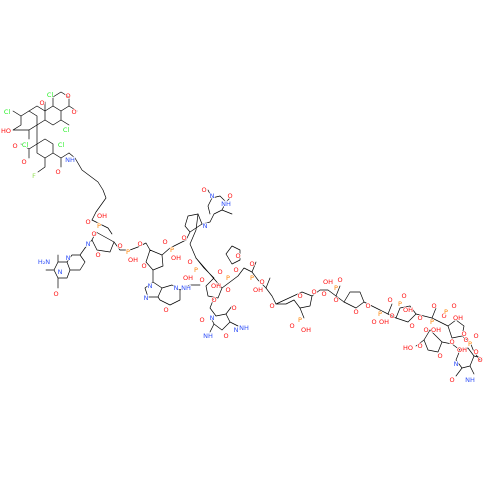 Image resolution: width=500 pixels, height=500 pixels. I want to click on atom-label: F, so click(34, 176).